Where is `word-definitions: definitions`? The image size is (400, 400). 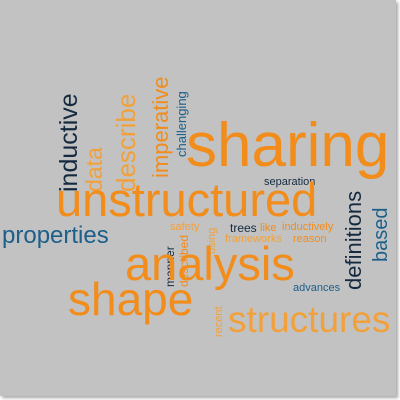
word-definitions: definitions is located at coordinates (353, 240).